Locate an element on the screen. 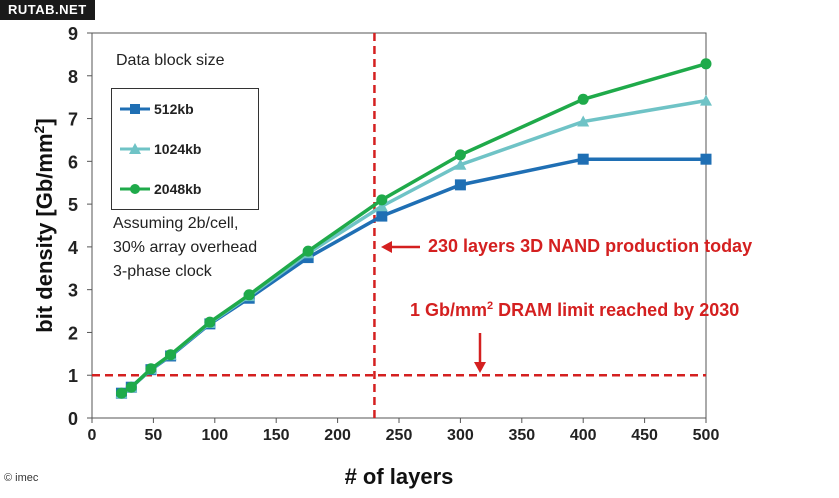  y-tick-label: 0 is located at coordinates (73, 419).